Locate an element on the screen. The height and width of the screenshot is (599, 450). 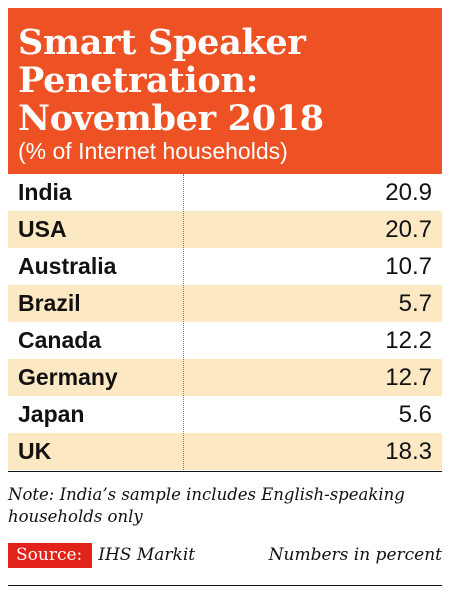
row-category: India is located at coordinates (45, 192).